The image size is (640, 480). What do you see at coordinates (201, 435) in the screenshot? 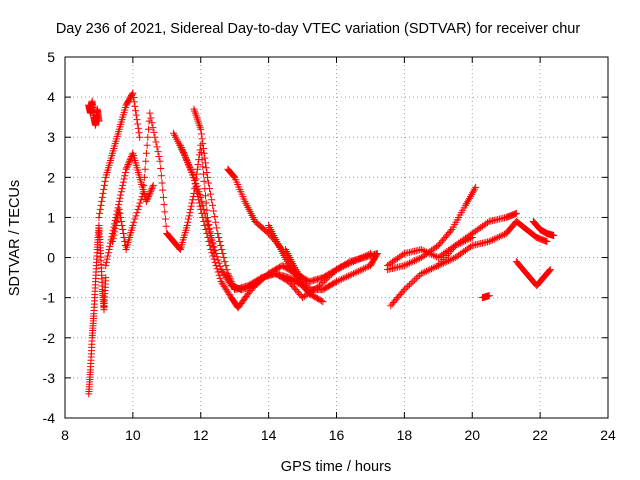
I see `x-tick-label: 12` at bounding box center [201, 435].